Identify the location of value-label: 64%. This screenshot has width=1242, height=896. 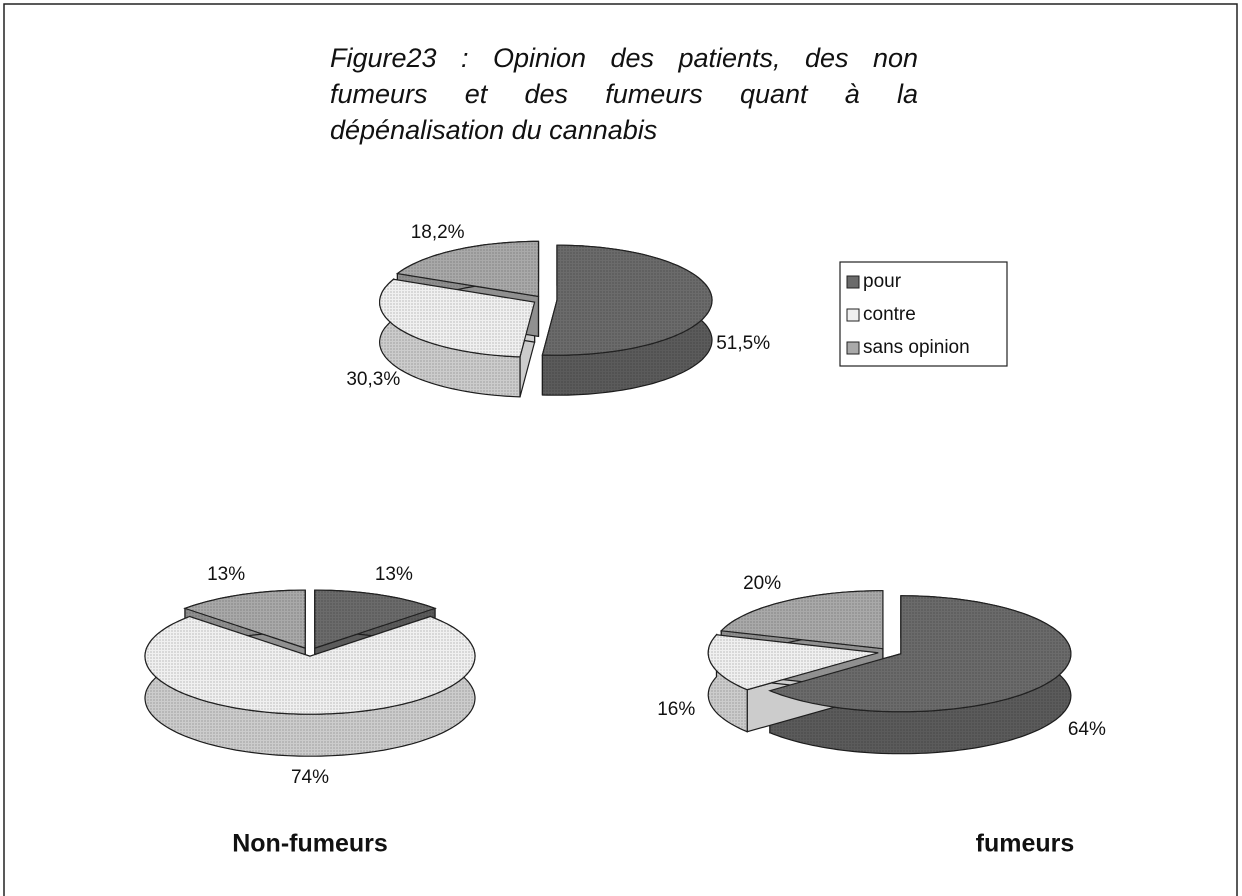
(1087, 729).